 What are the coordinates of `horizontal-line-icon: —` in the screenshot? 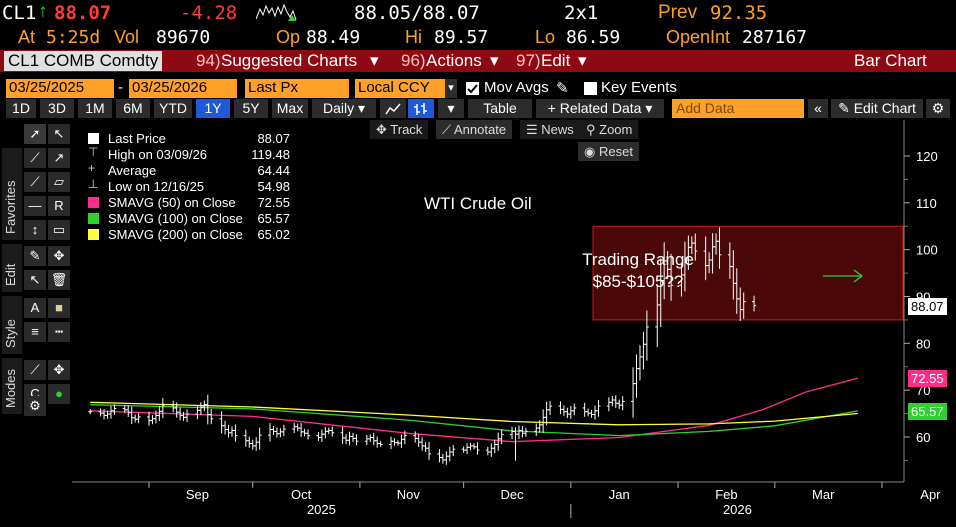 It's located at (35, 206).